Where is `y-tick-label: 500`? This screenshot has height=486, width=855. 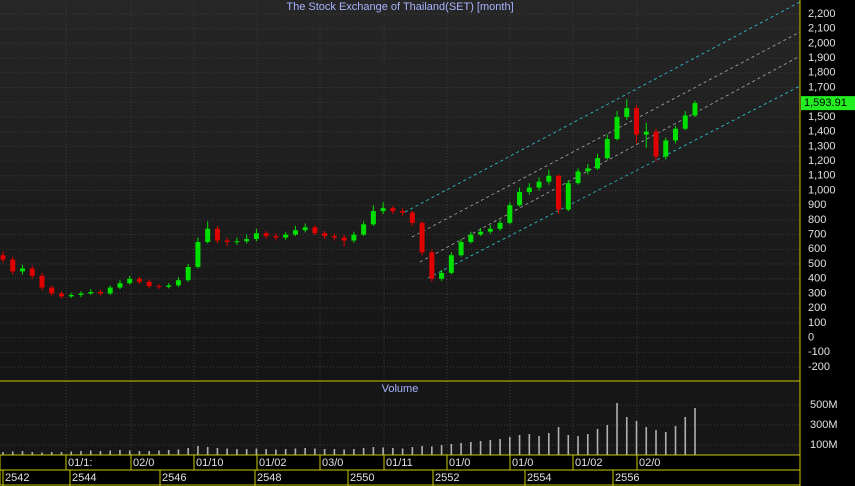 y-tick-label: 500 is located at coordinates (817, 264).